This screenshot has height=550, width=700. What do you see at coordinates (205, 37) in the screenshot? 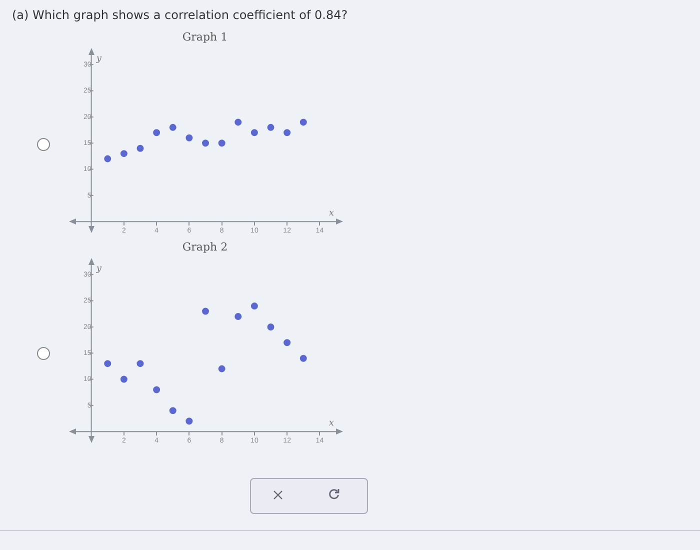
I see `chart-title: Graph 1` at bounding box center [205, 37].